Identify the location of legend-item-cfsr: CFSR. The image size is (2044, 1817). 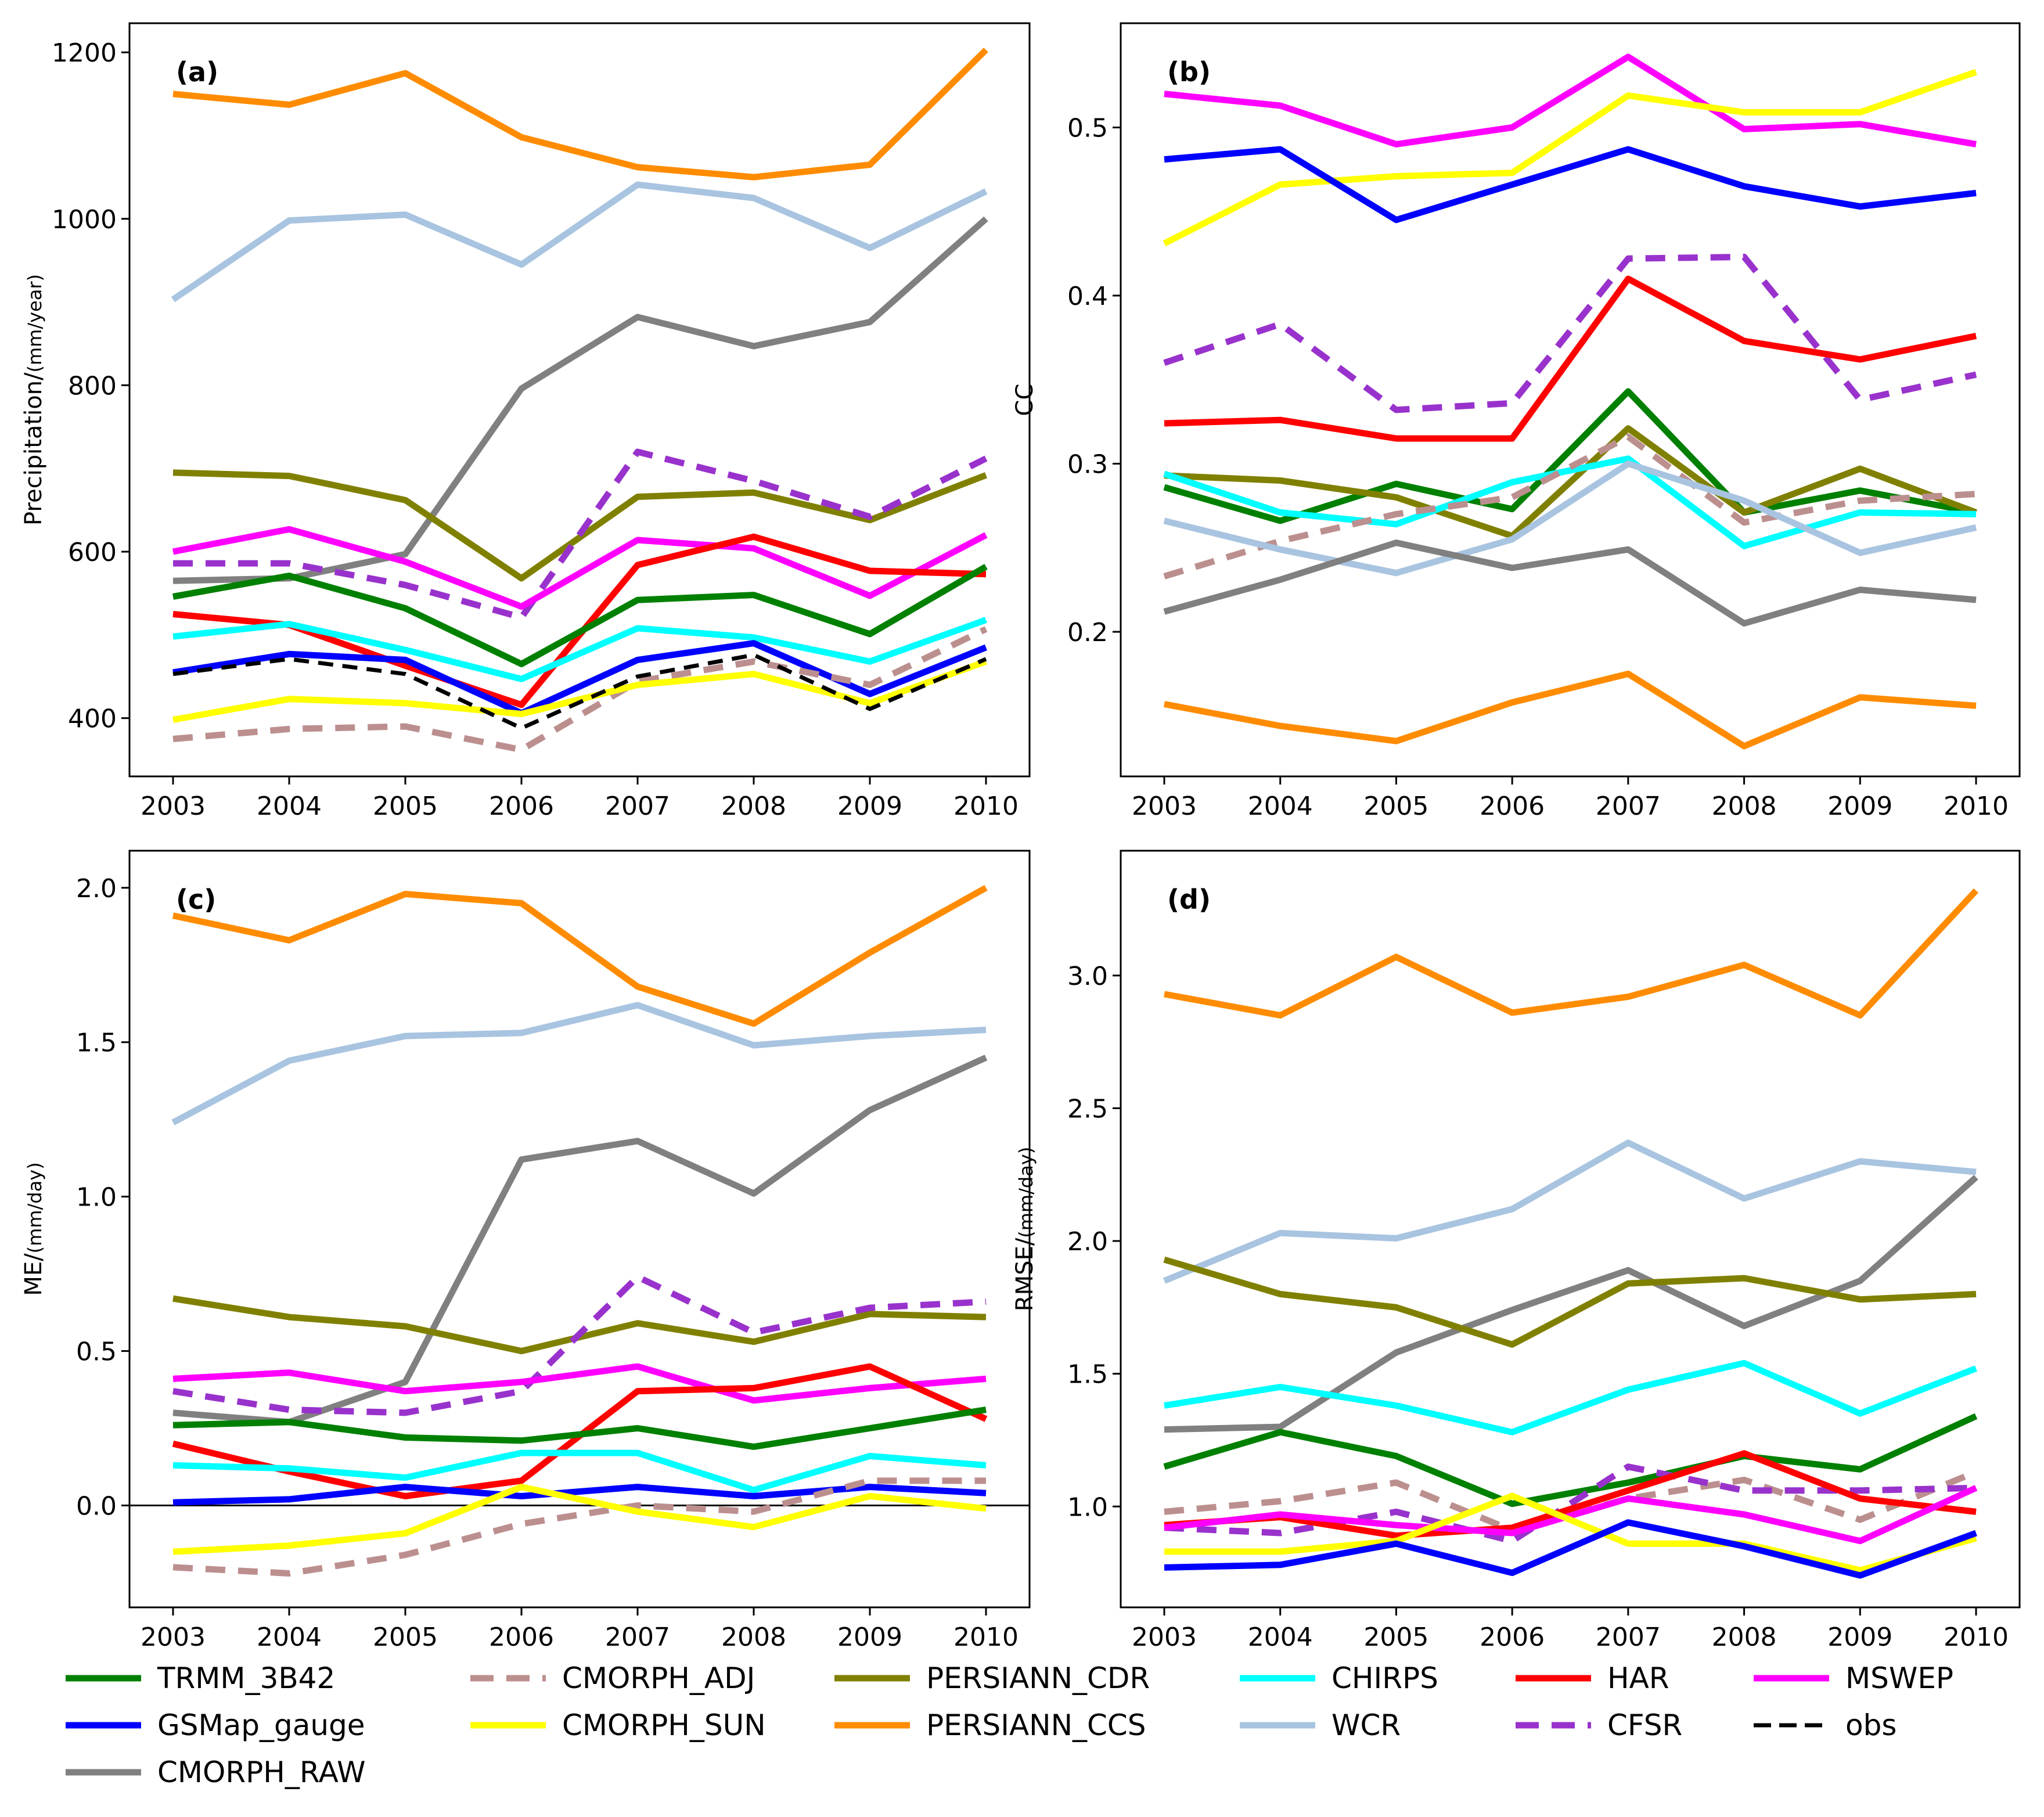
(1599, 1725).